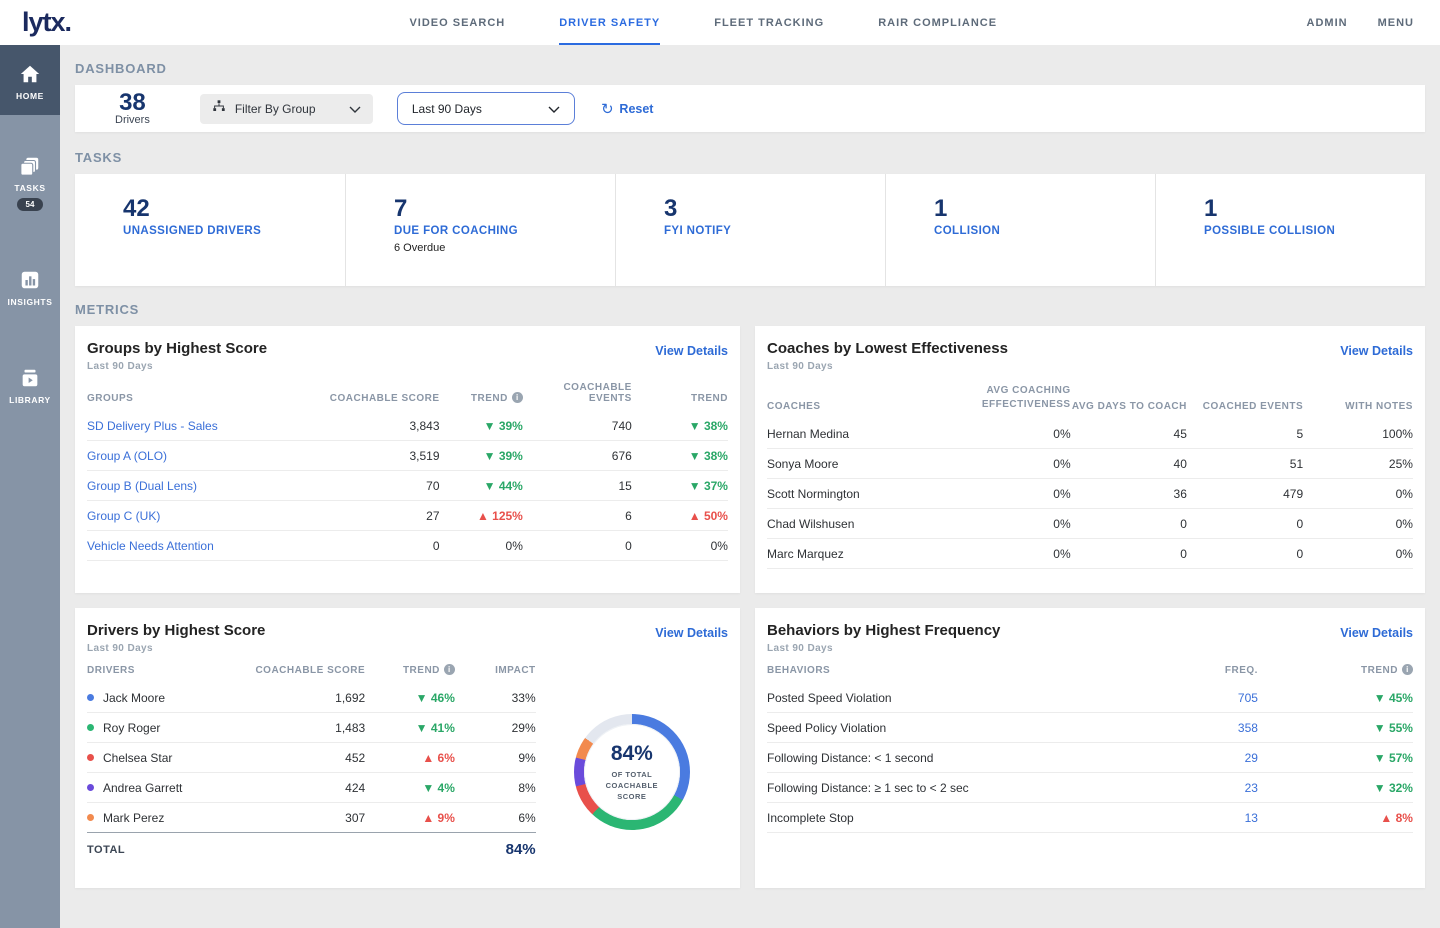 Image resolution: width=1440 pixels, height=928 pixels. Describe the element at coordinates (938, 22) in the screenshot. I see `tab-rair-compliance: RAIR COMPLIANCE` at that location.